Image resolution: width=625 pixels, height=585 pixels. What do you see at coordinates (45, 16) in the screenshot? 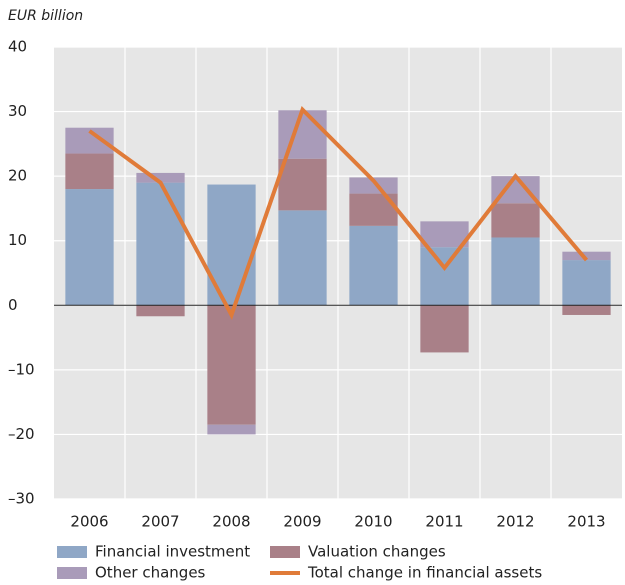
I see `y-axis-label: EUR billion` at bounding box center [45, 16].